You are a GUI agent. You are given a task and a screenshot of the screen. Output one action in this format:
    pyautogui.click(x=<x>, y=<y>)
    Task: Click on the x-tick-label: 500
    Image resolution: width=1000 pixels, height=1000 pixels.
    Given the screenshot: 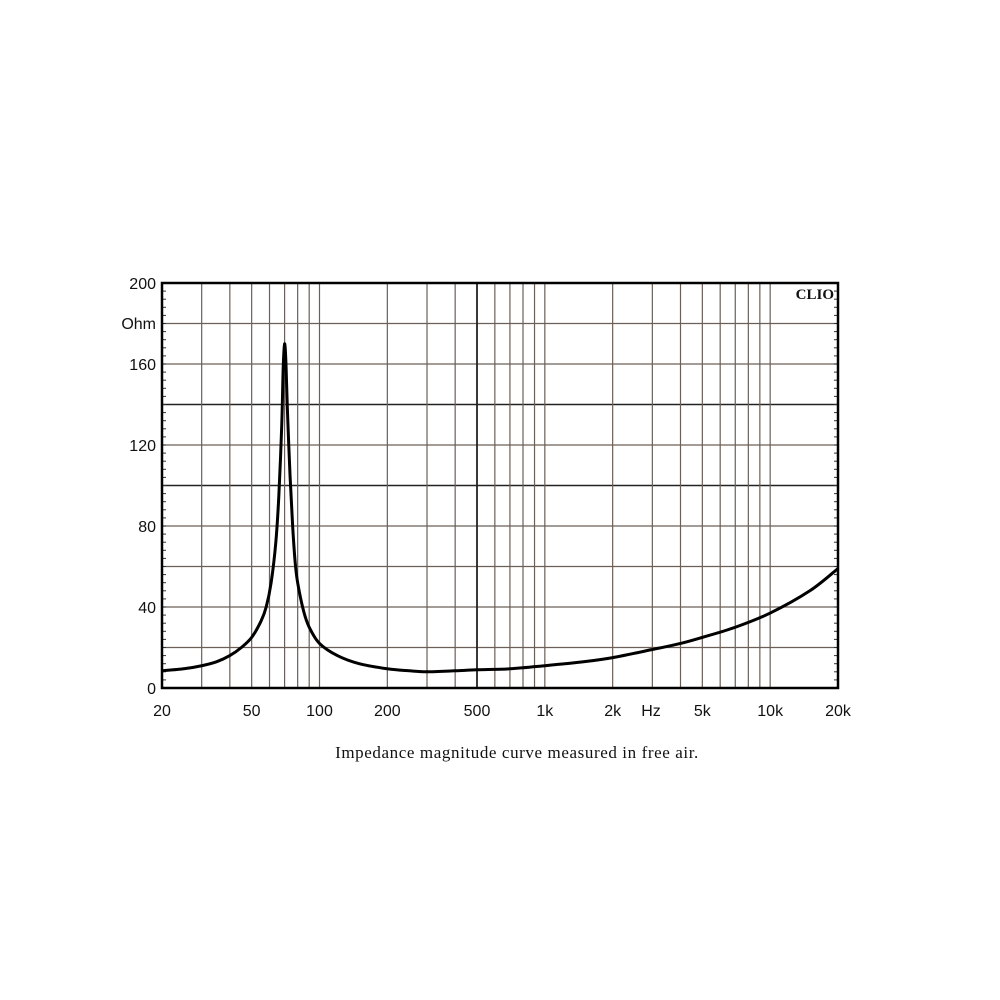 What is the action you would take?
    pyautogui.click(x=477, y=711)
    